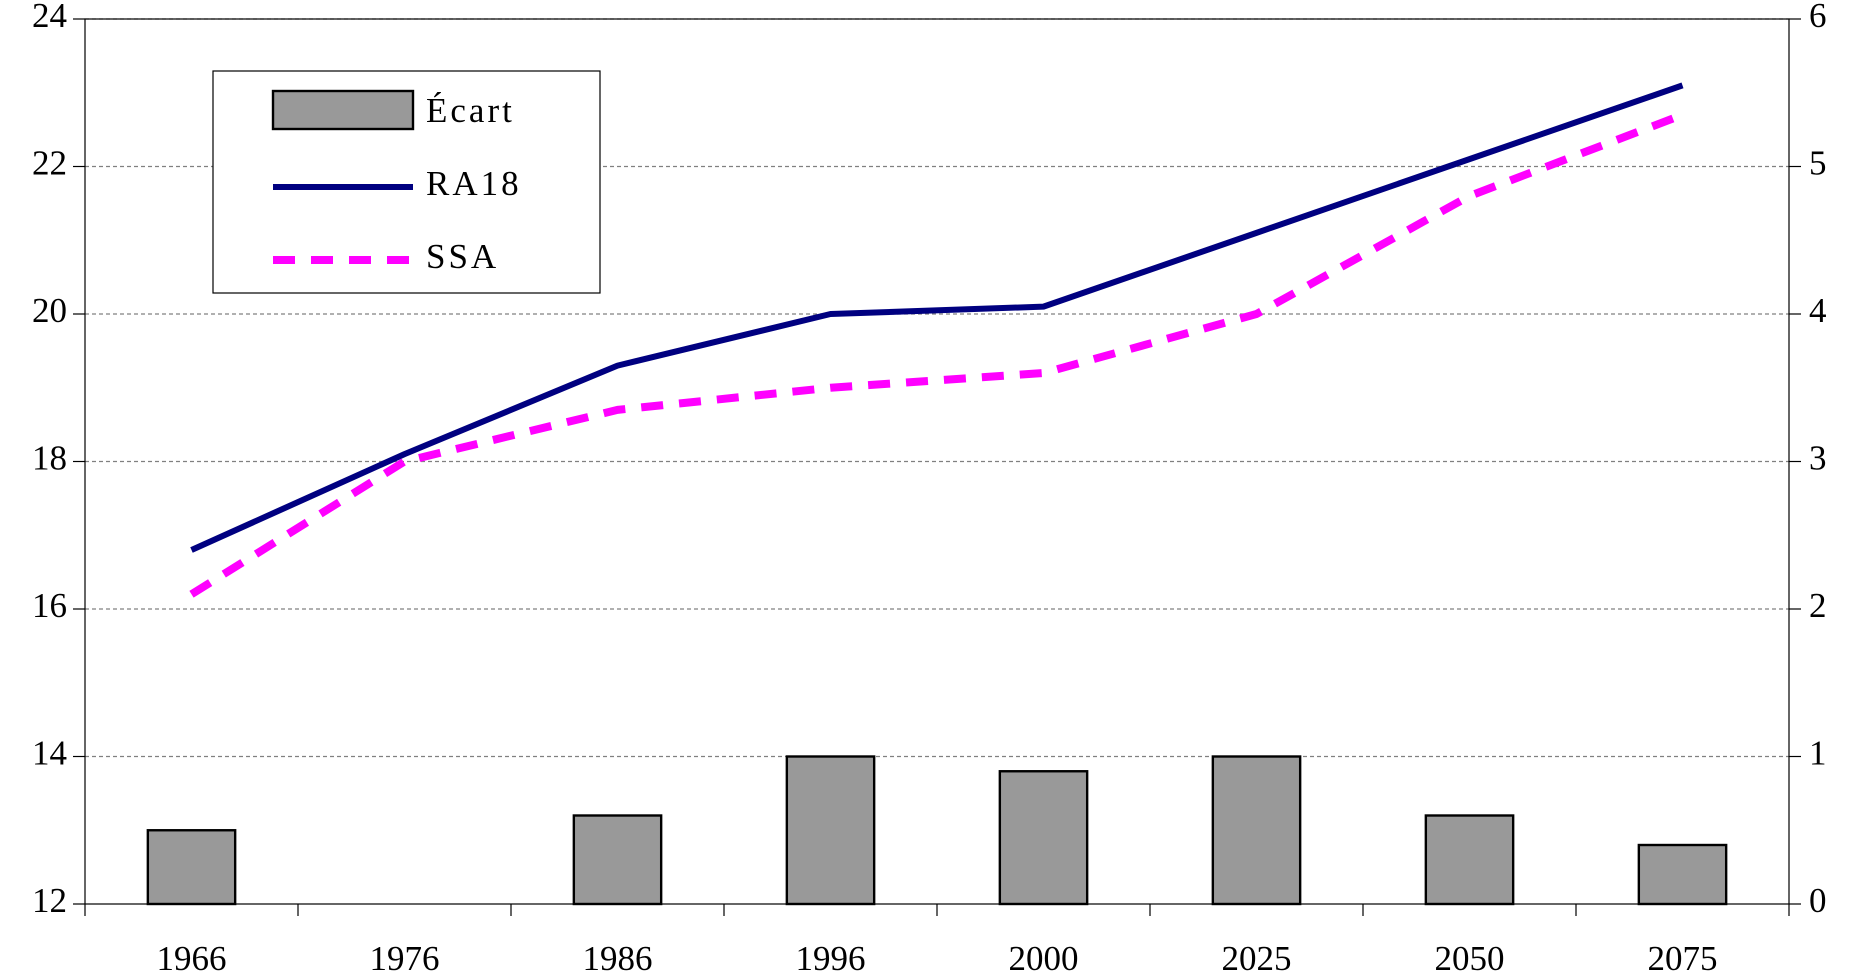 This screenshot has width=1852, height=979. What do you see at coordinates (618, 958) in the screenshot?
I see `x-tick-label: 1986` at bounding box center [618, 958].